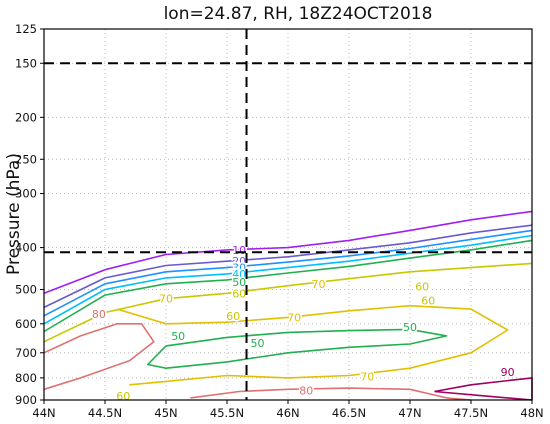 The image size is (550, 424). Describe the element at coordinates (471, 413) in the screenshot. I see `x-tick-label: 47.5N` at that location.